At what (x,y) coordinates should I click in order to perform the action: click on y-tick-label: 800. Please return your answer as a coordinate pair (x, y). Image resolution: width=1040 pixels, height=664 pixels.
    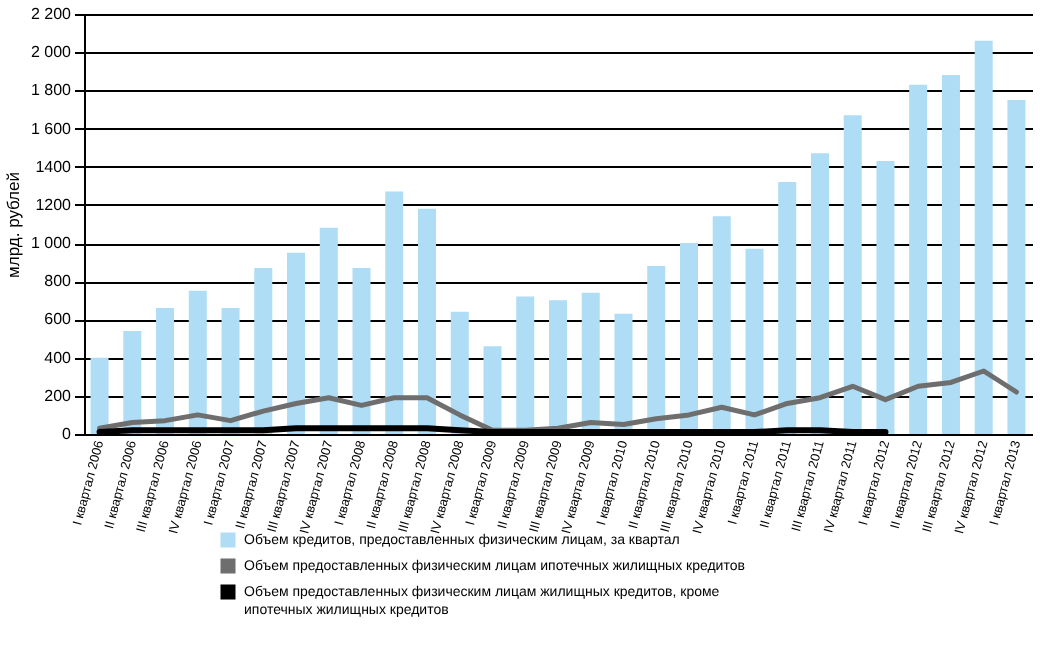
    Looking at the image, I should click on (58, 281).